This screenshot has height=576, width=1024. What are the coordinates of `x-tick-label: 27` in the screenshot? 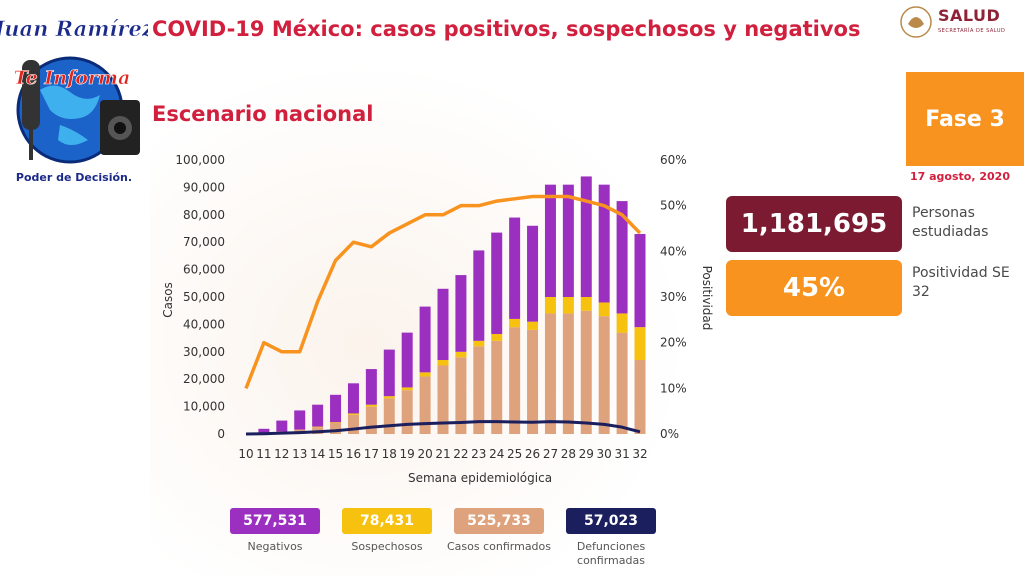 It's located at (550, 454).